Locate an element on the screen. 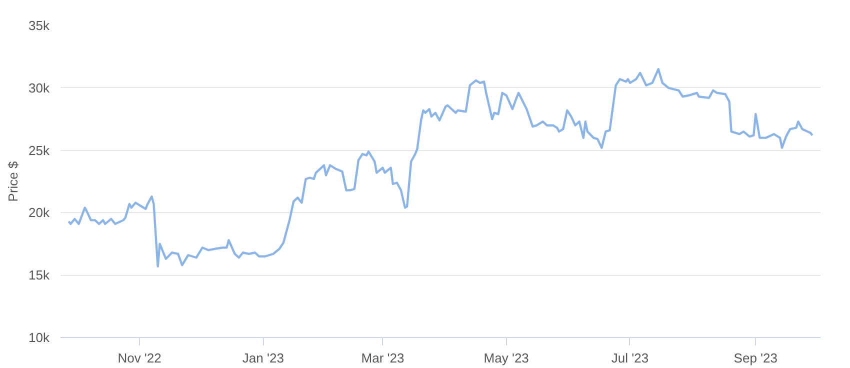 This screenshot has width=850, height=368. x-tick-label: Nov '22 is located at coordinates (140, 358).